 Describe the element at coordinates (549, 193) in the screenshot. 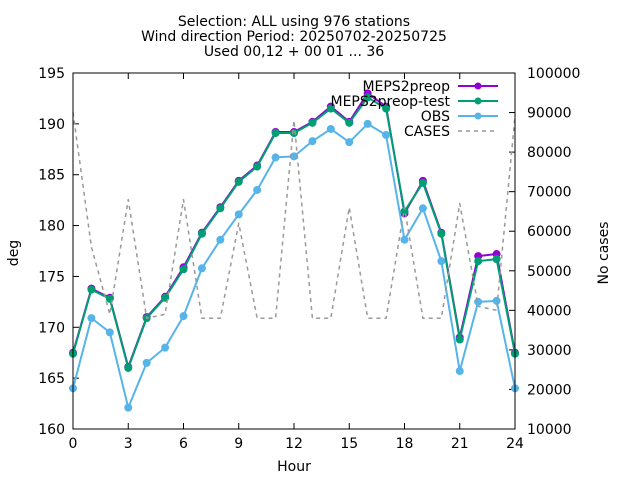

I see `y2-tick-label: 70000` at that location.